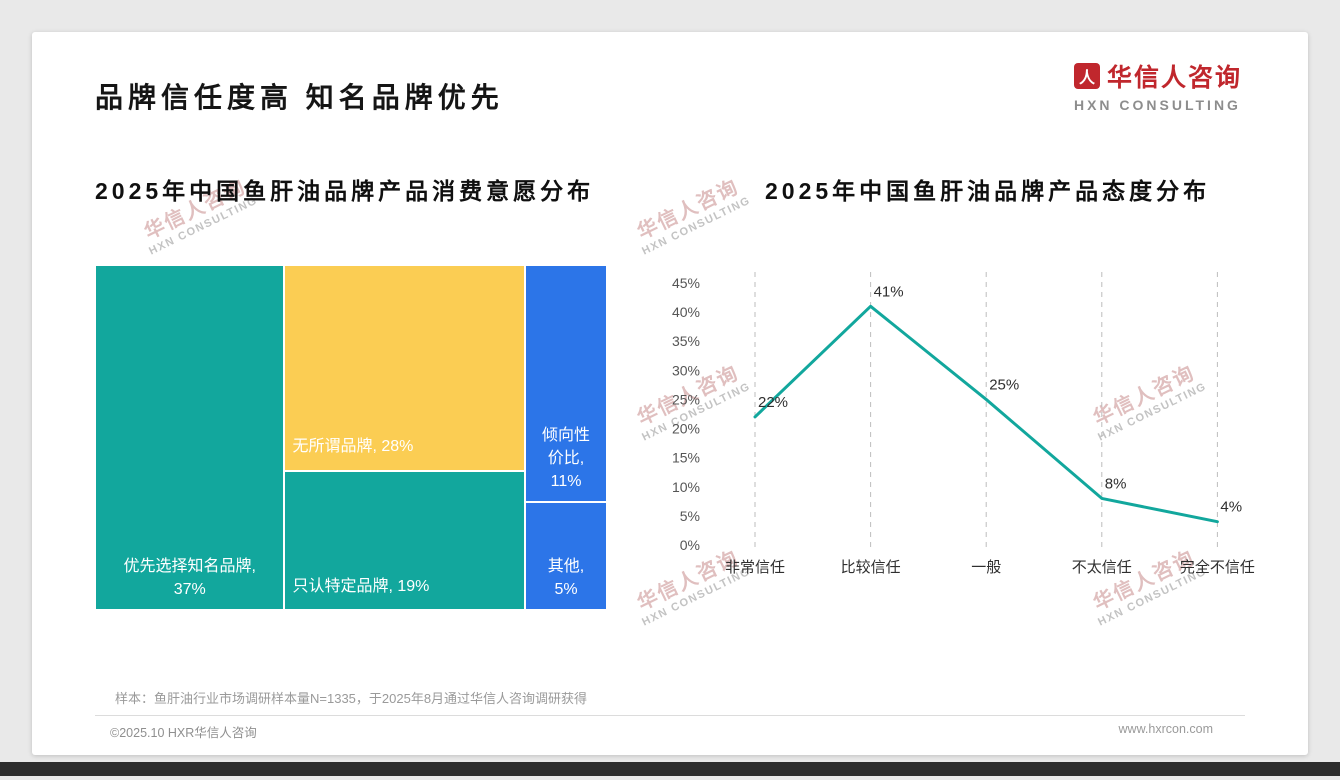 The width and height of the screenshot is (1340, 780). What do you see at coordinates (299, 97) in the screenshot?
I see `page-title: 品牌信任度高 知名品牌优先` at bounding box center [299, 97].